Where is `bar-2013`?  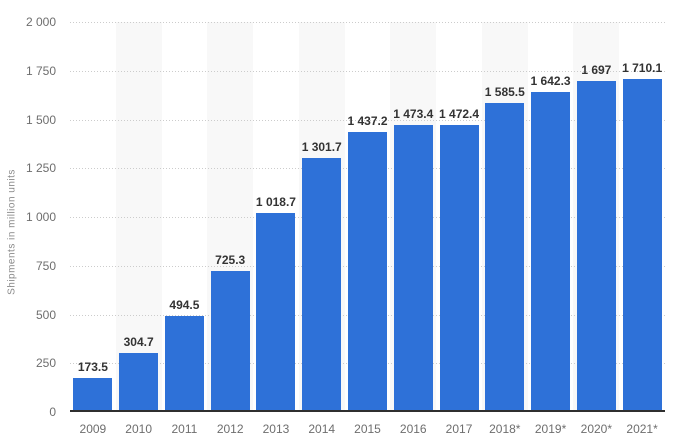 bar-2013 is located at coordinates (276, 312).